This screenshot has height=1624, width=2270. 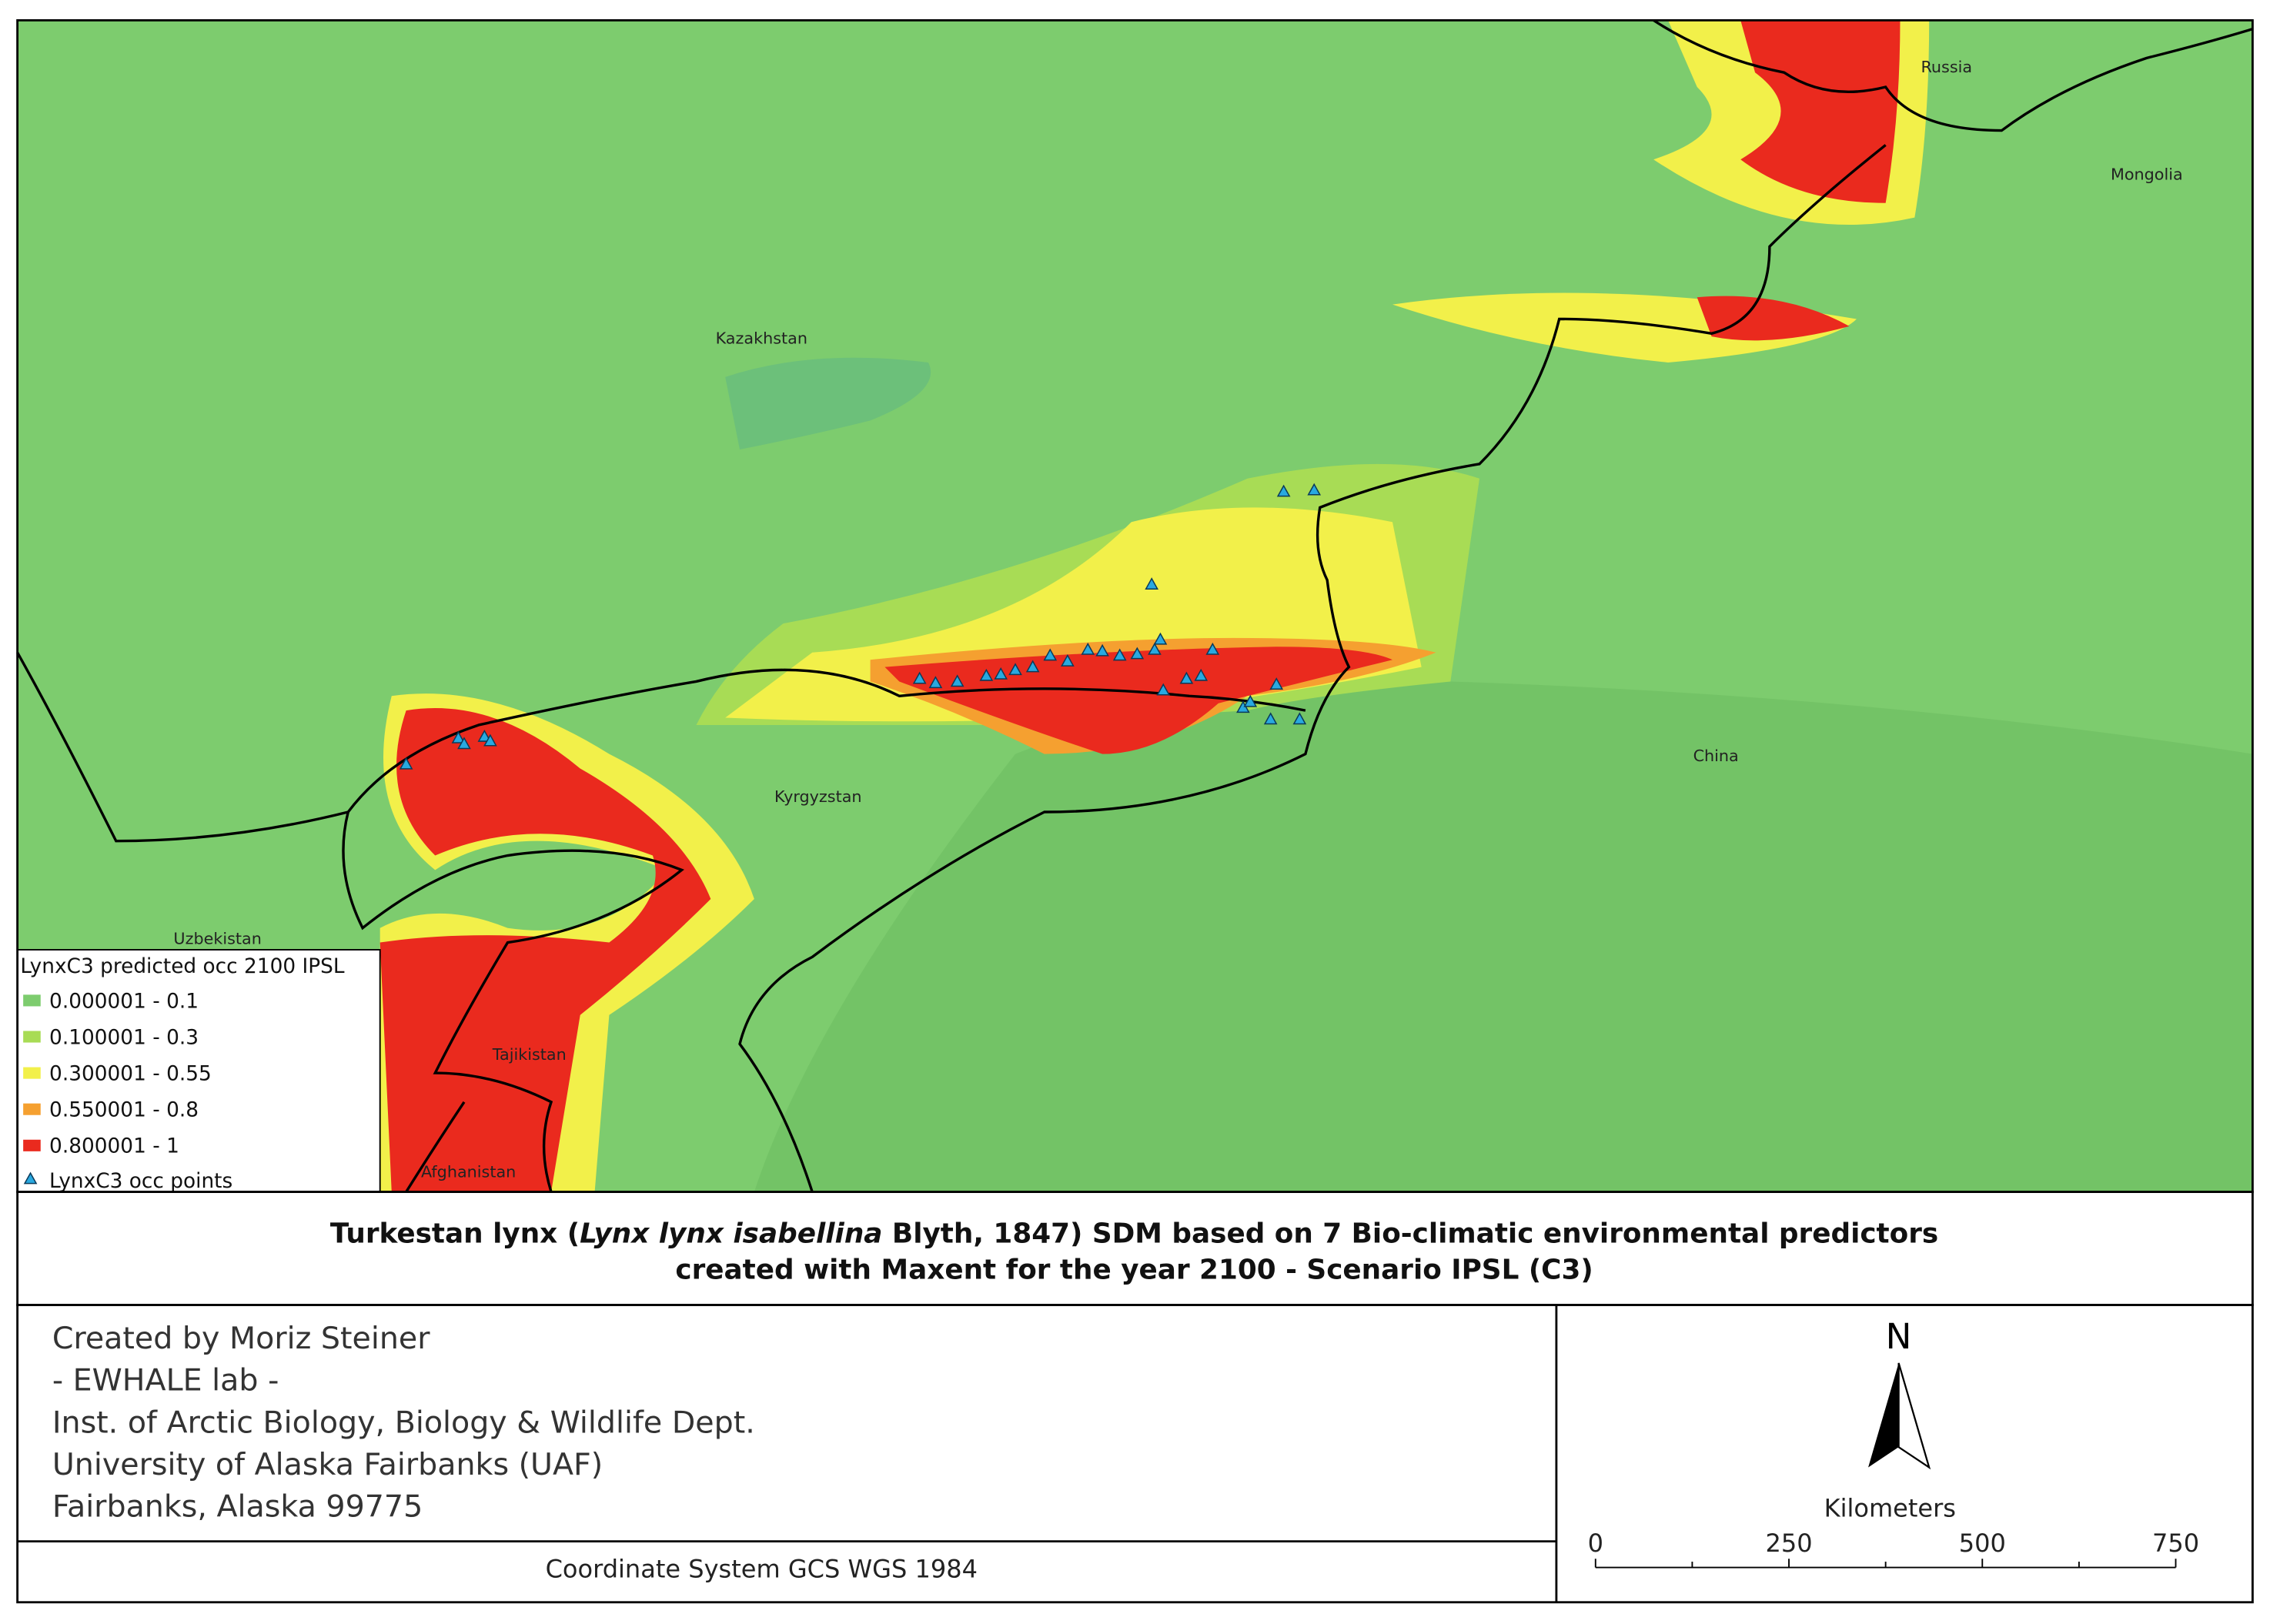 What do you see at coordinates (529, 1054) in the screenshot?
I see `country-label: Tajikistan` at bounding box center [529, 1054].